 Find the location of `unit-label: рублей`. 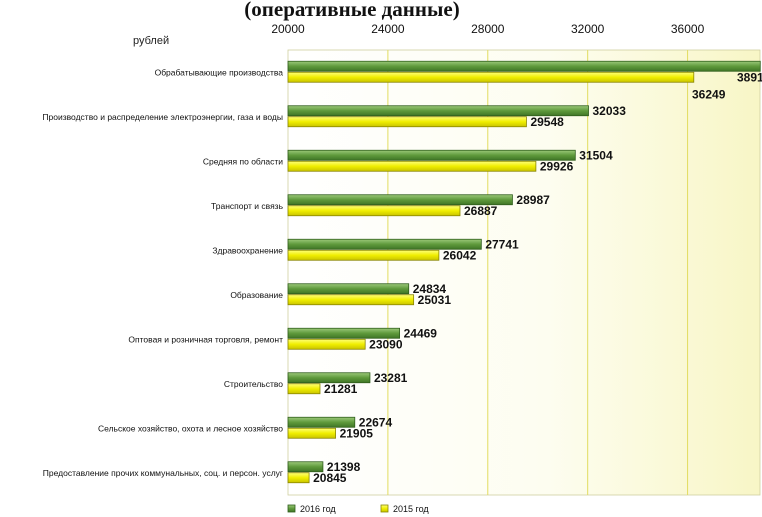

unit-label: рублей is located at coordinates (151, 41).